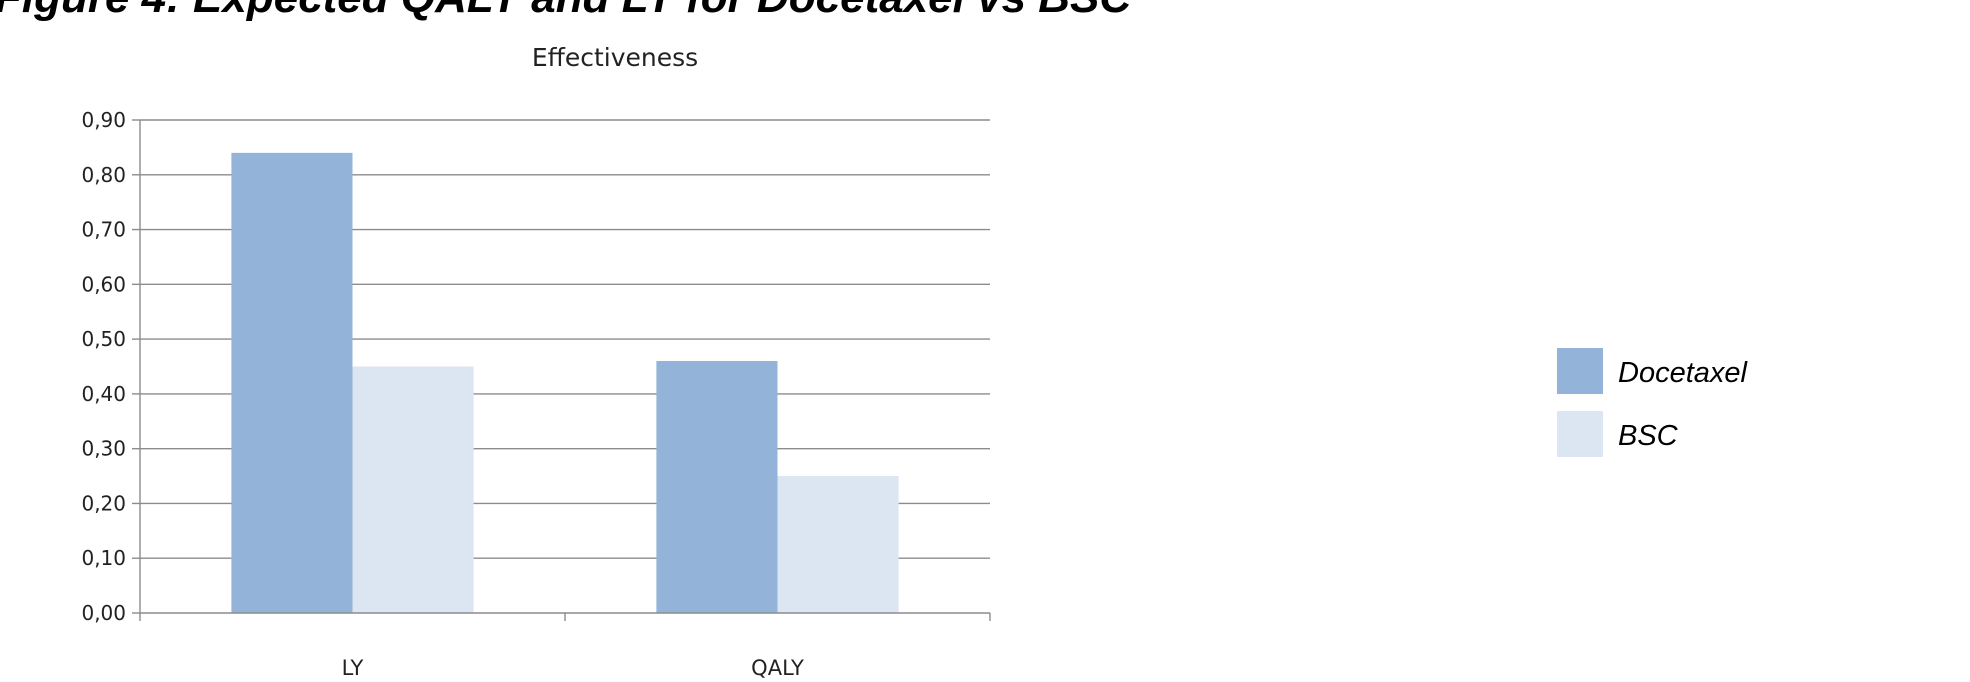 The width and height of the screenshot is (1970, 682). I want to click on y-tick-label: 0,00, so click(103, 613).